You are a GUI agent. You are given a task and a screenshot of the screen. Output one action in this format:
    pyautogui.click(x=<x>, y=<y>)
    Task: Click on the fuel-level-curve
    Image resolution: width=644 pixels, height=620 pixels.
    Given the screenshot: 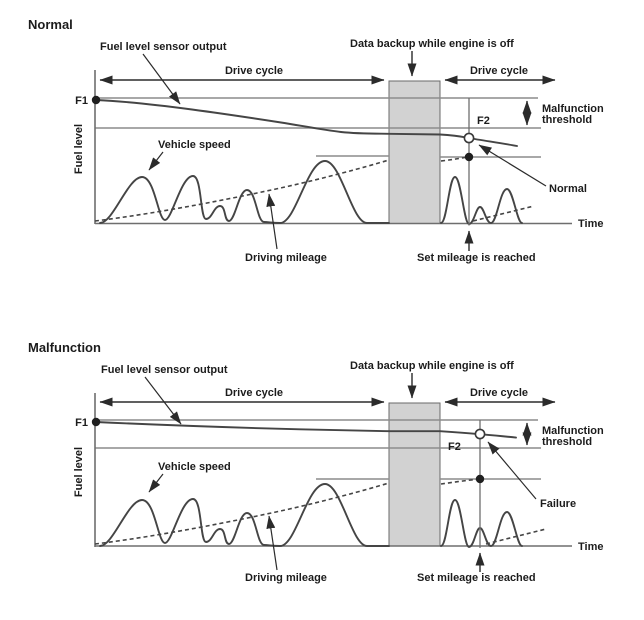 What is the action you would take?
    pyautogui.click(x=306, y=430)
    